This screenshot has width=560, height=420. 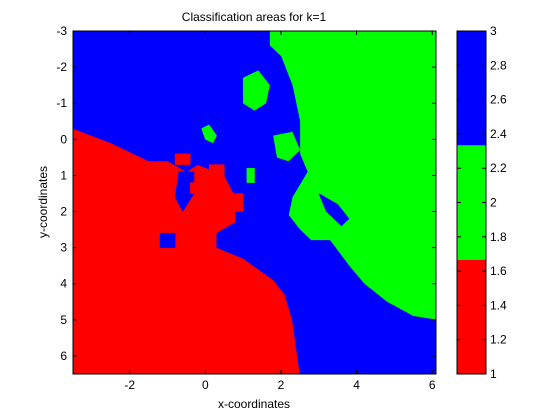 I want to click on colorbar: 1 1.2 1.4 1.6 1.8 2 2.2 2.4 2.6 2.8 3, so click(x=481, y=202).